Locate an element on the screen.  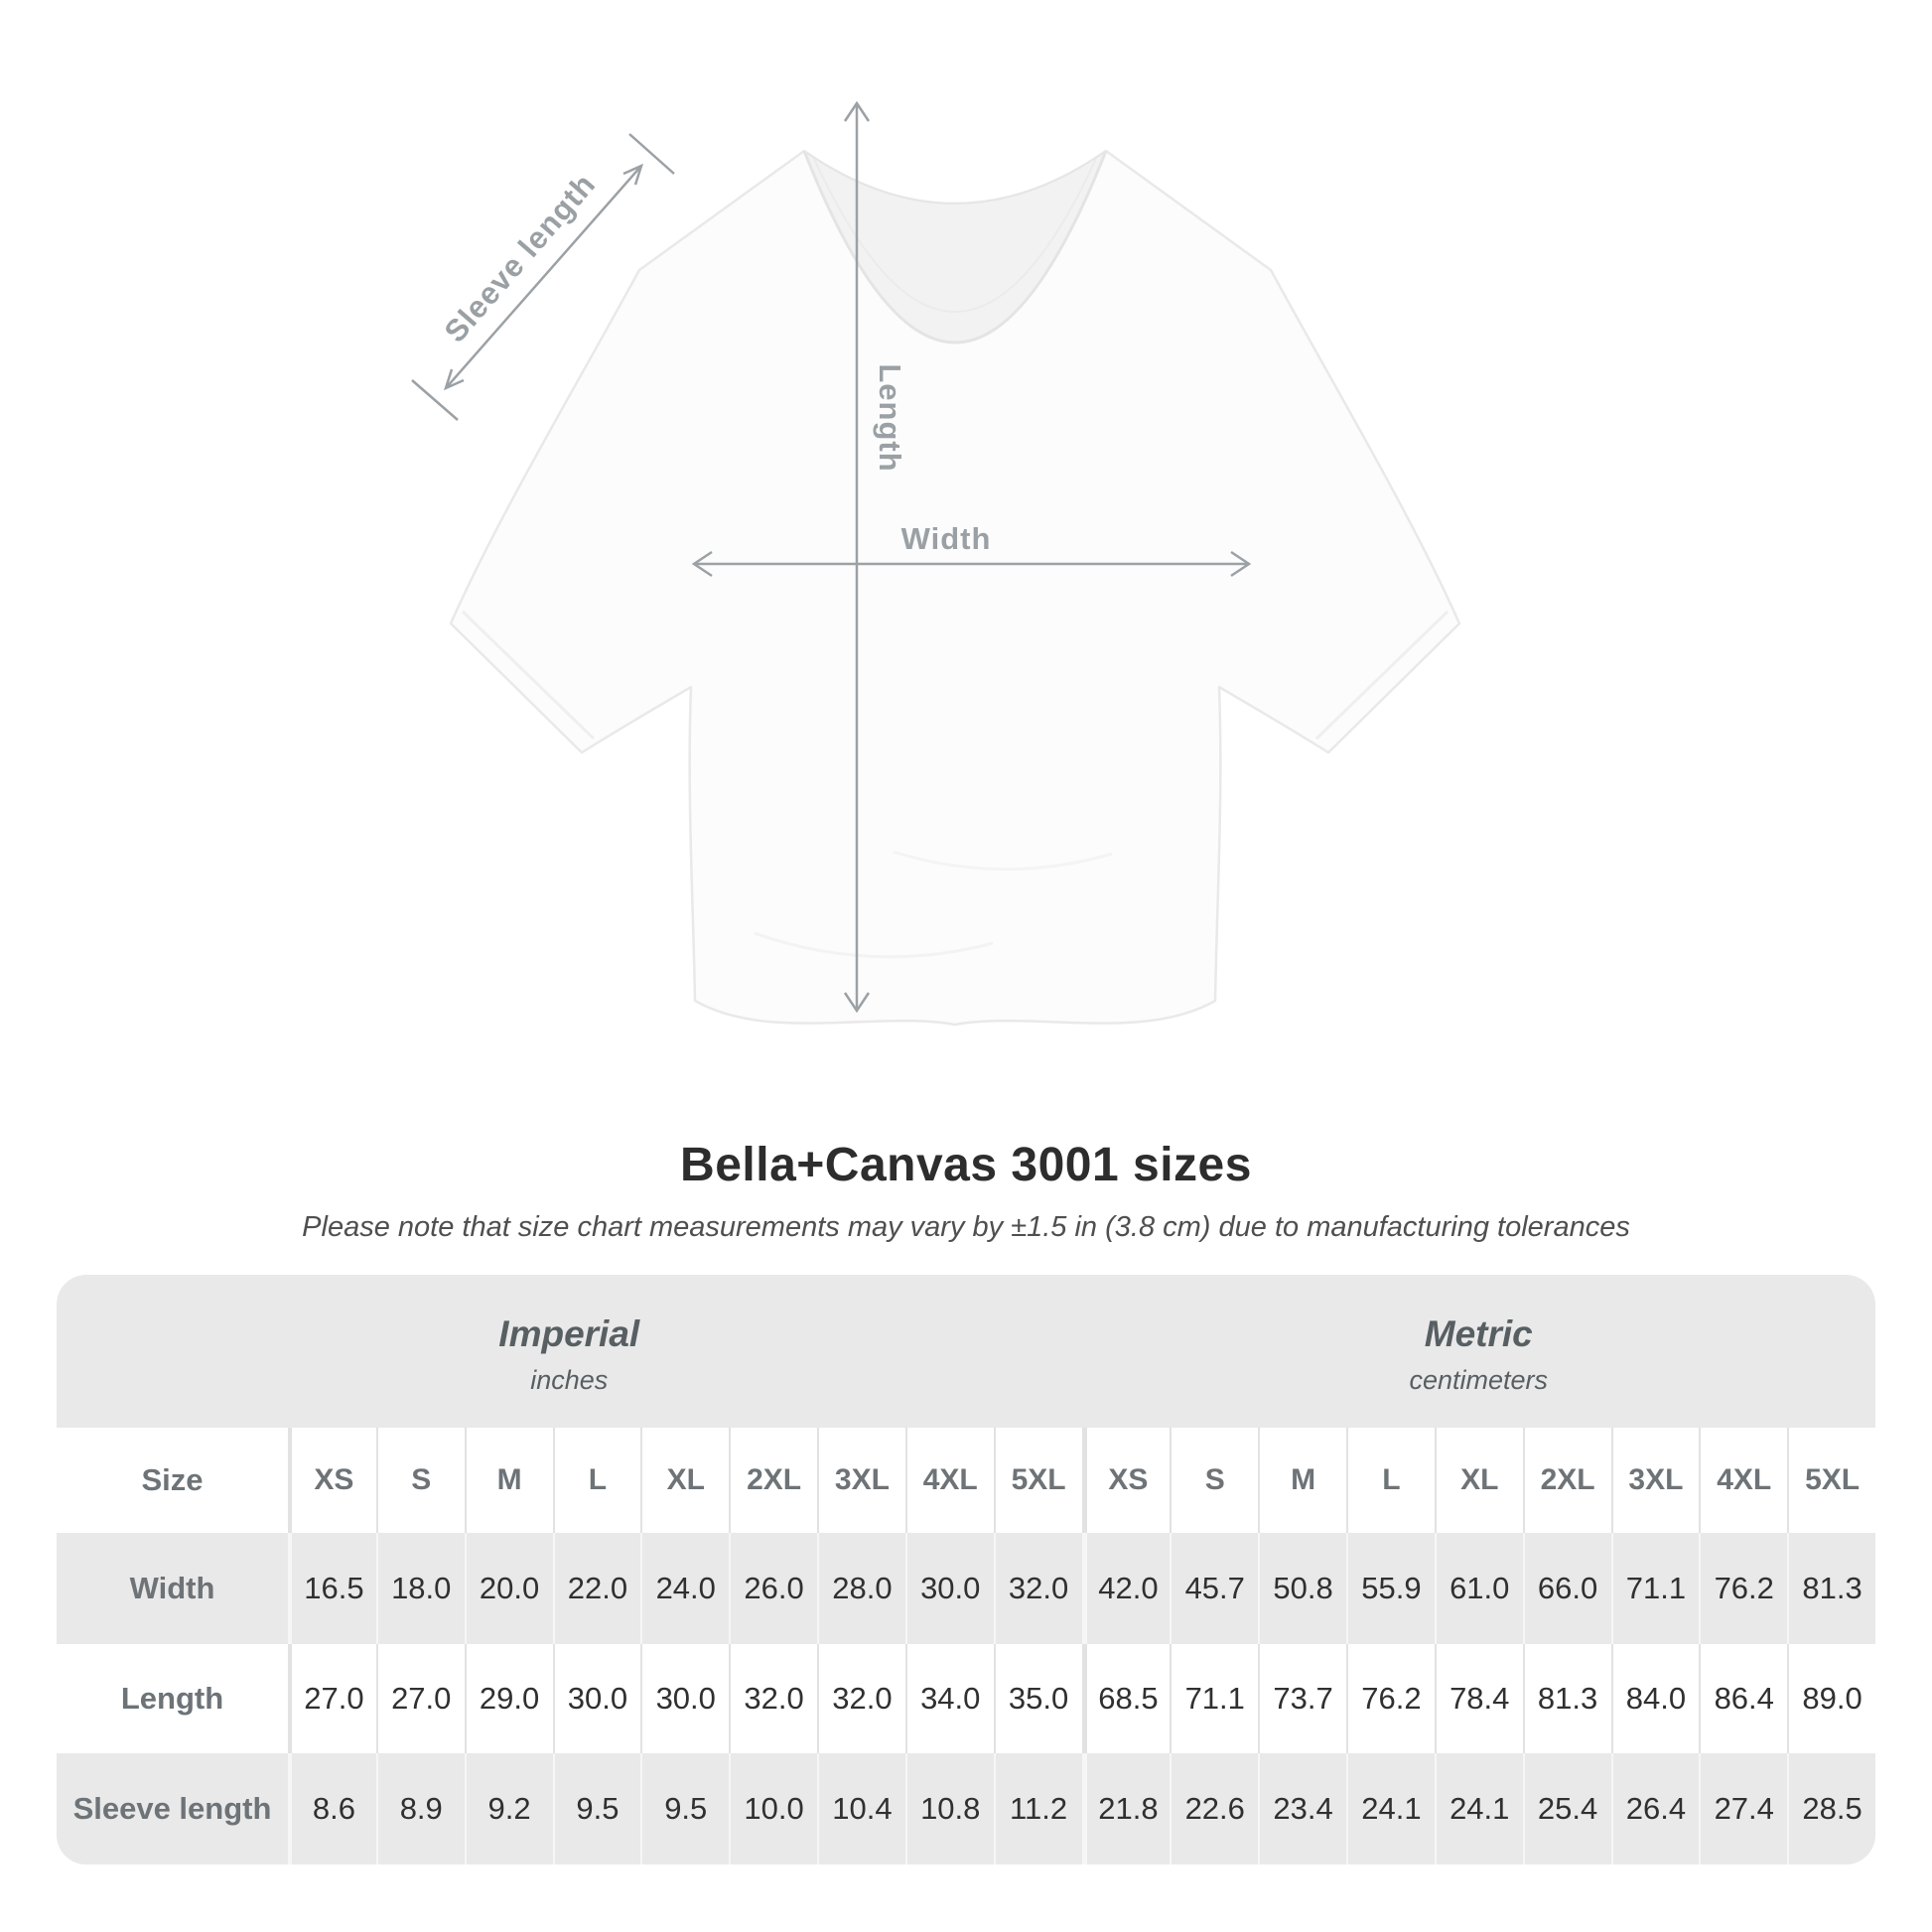
value-cell: 68.5 is located at coordinates (1126, 1698).